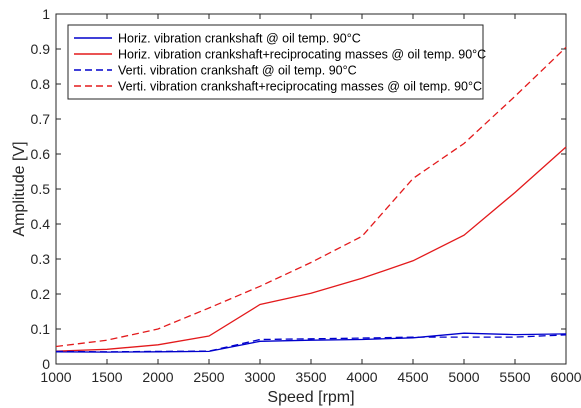 This screenshot has width=581, height=408. I want to click on y-axis-label: Amplitude [V], so click(19, 188).